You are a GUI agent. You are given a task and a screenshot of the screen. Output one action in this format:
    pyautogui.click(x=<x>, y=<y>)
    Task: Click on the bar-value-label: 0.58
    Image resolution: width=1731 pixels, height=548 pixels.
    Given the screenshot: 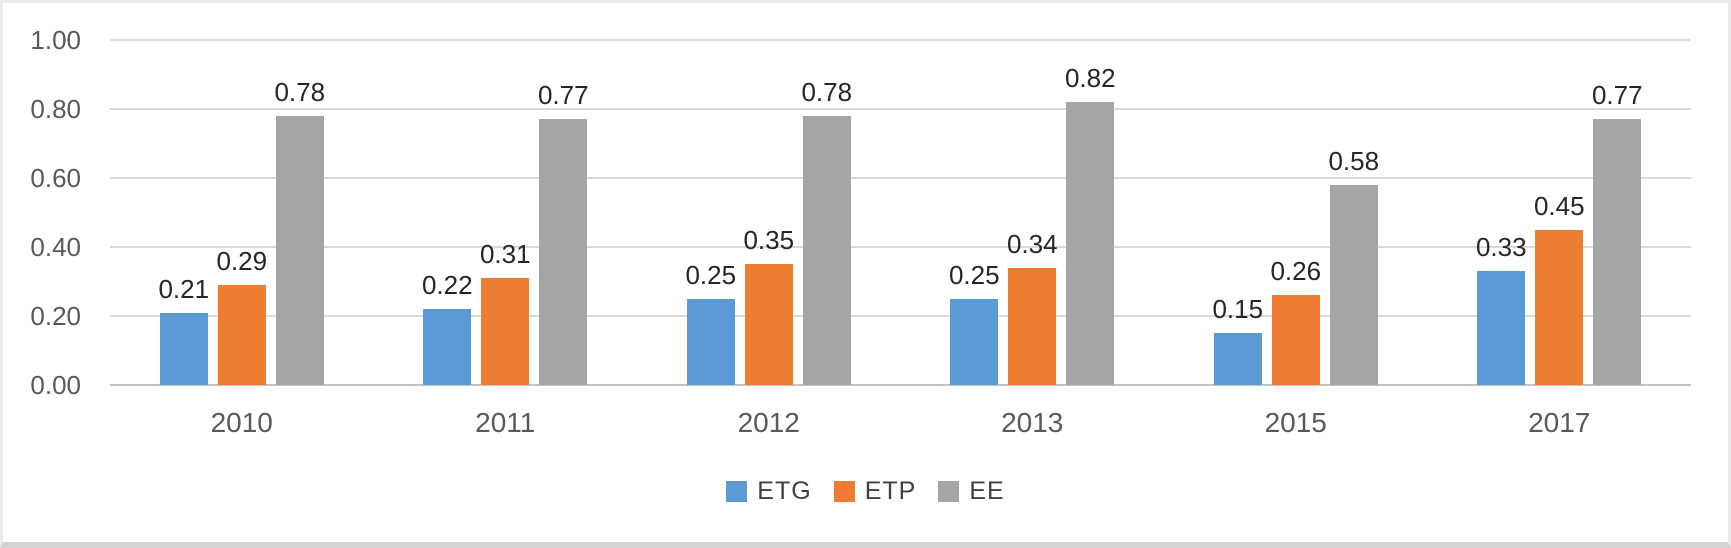 What is the action you would take?
    pyautogui.click(x=1354, y=160)
    